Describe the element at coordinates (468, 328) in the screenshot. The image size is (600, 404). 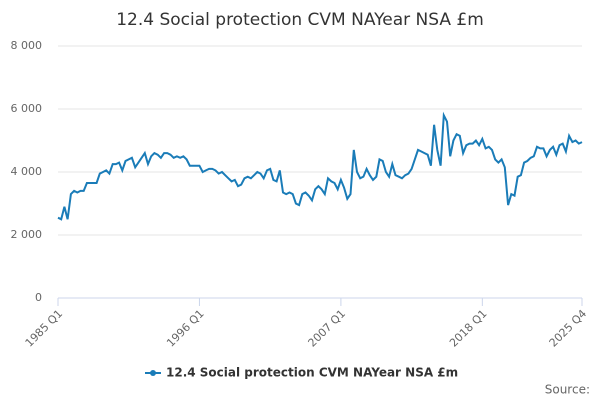
I see `x-tick-label: 2018 Q1` at that location.